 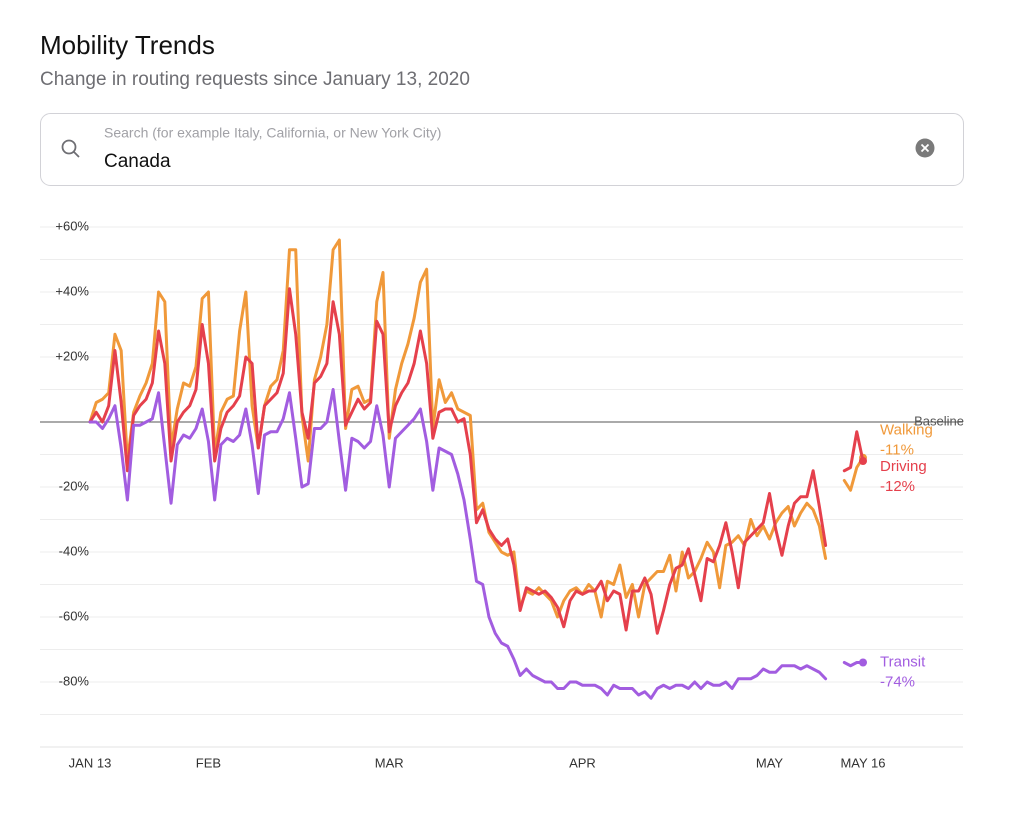 What do you see at coordinates (903, 466) in the screenshot?
I see `series-name: Driving` at bounding box center [903, 466].